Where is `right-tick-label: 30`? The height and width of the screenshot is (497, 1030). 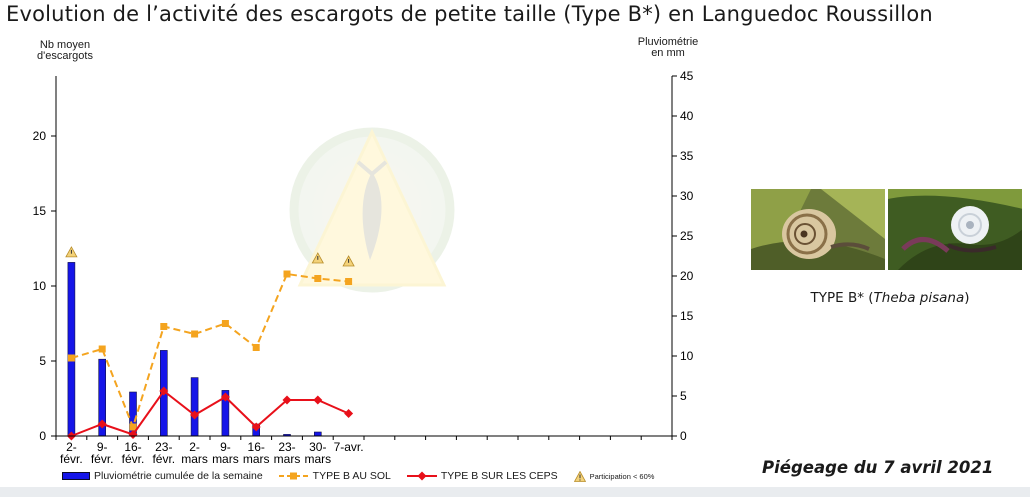
right-tick-label: 30 is located at coordinates (687, 196).